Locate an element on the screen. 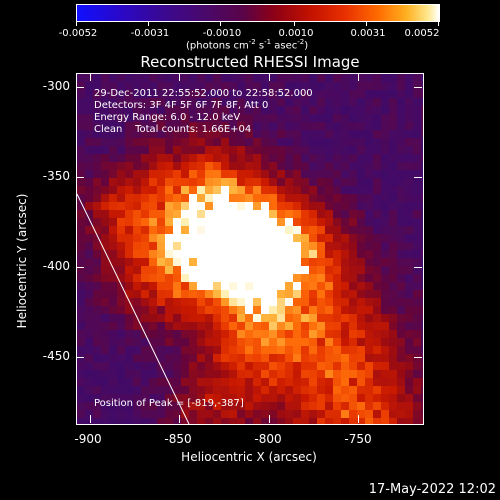 Image resolution: width=500 pixels, height=500 pixels. x-tick-label: -900 is located at coordinates (88, 439).